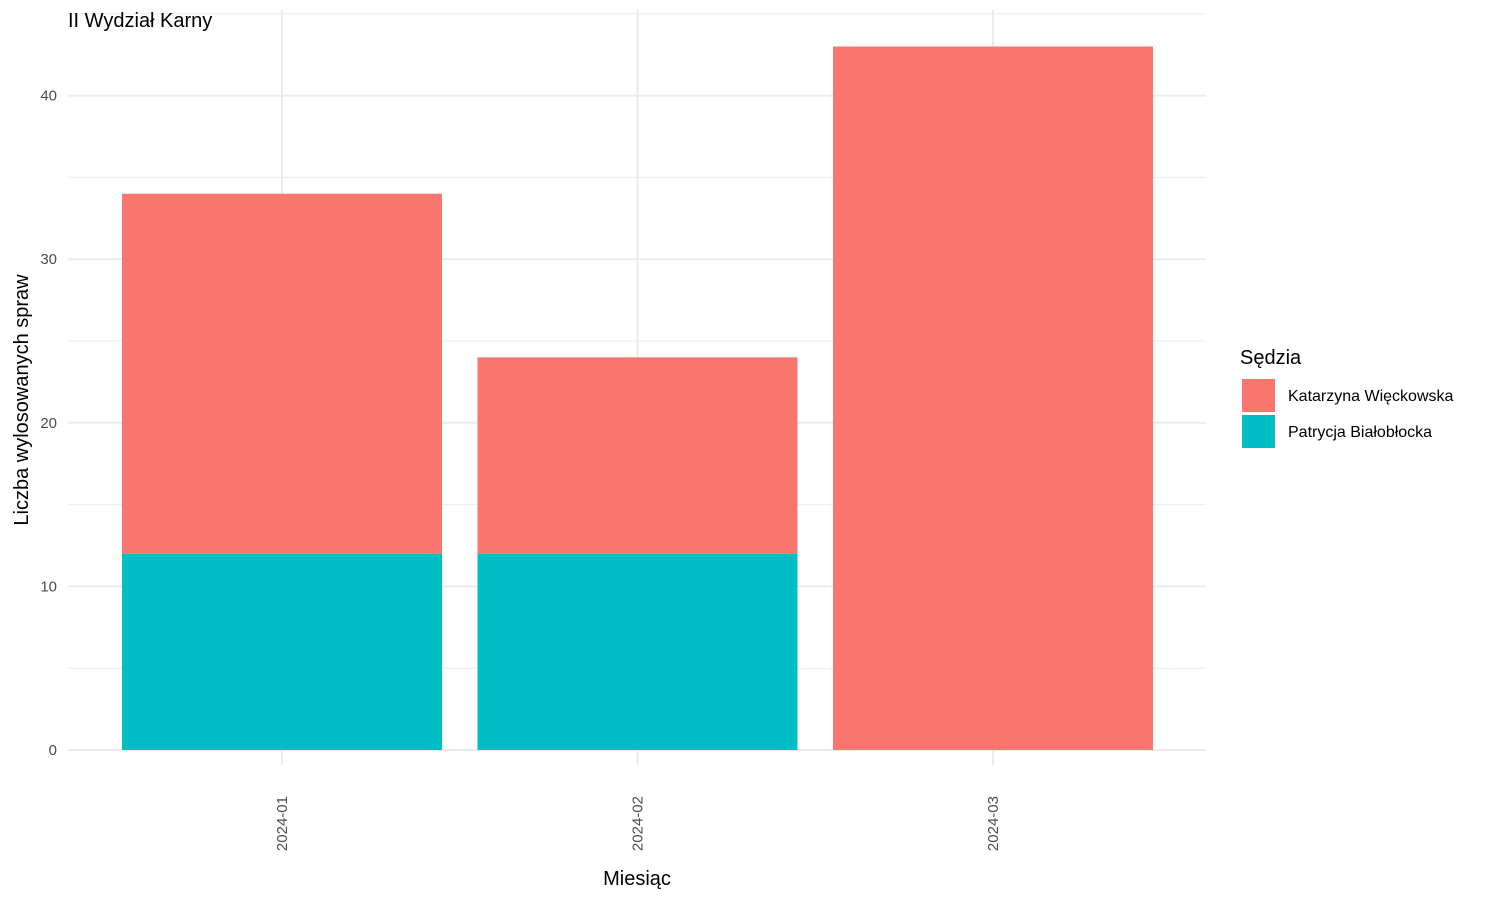  I want to click on x-axis-title: Miesiąc, so click(637, 879).